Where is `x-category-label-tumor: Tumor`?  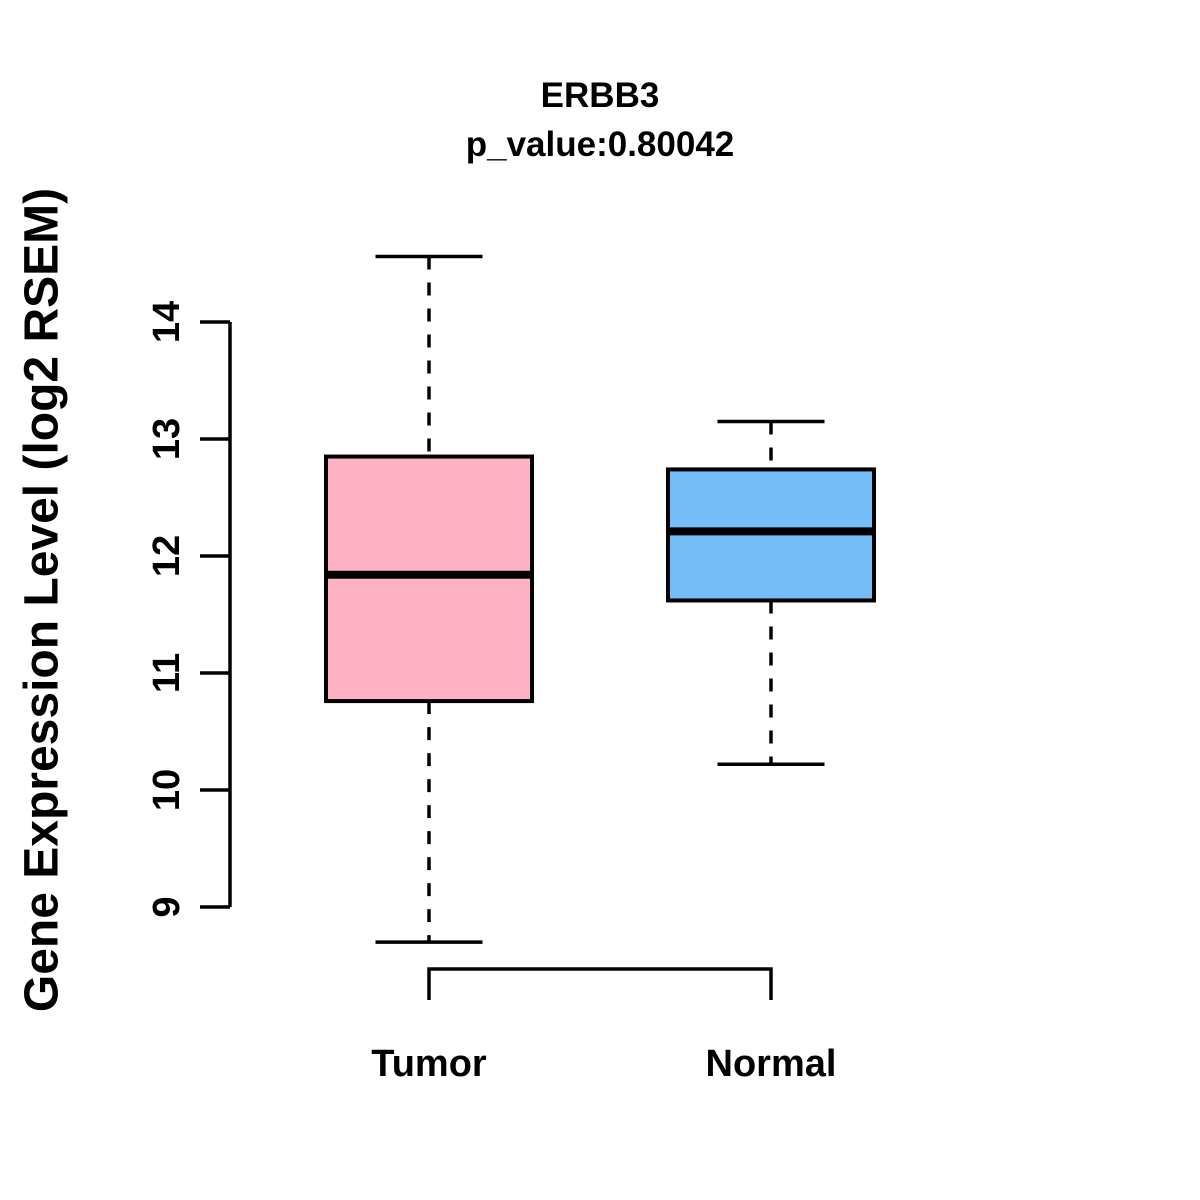 x-category-label-tumor: Tumor is located at coordinates (429, 1064).